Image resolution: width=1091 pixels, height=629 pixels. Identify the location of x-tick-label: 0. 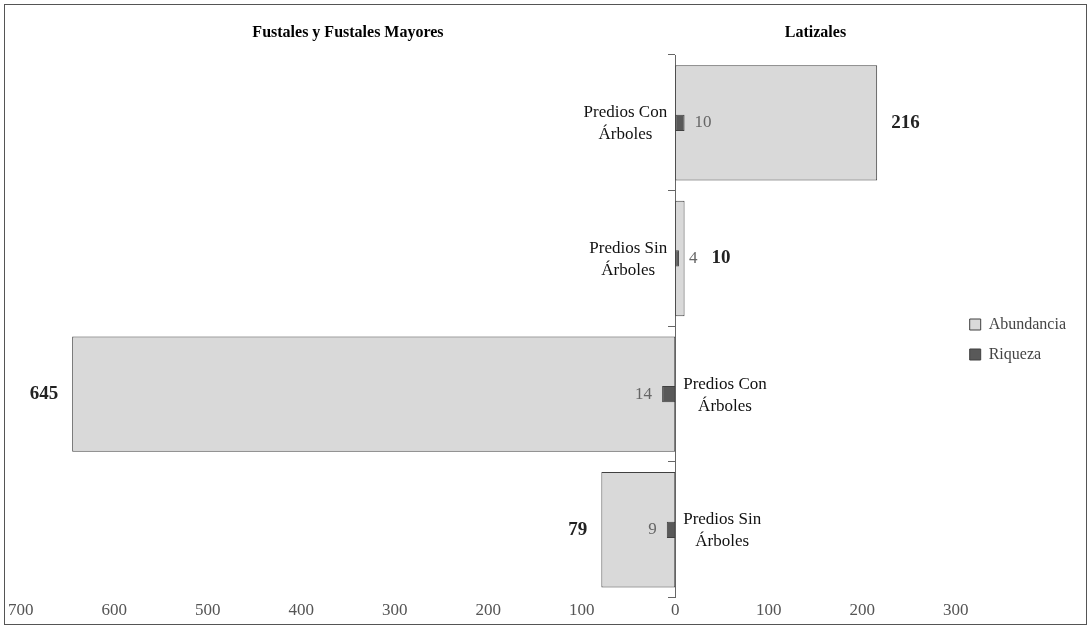
(675, 610).